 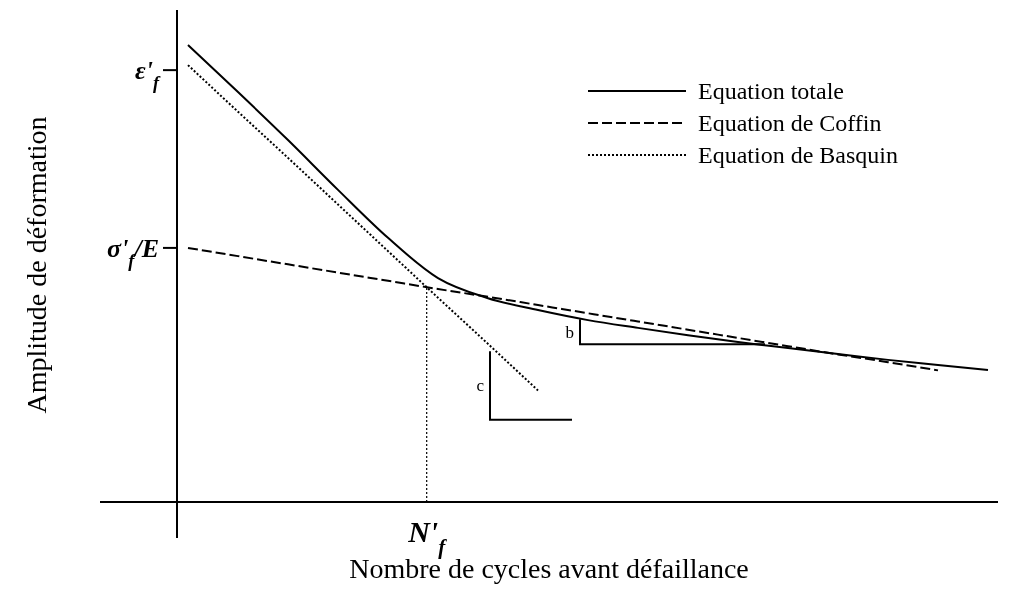 I want to click on annotation: c, so click(x=480, y=386).